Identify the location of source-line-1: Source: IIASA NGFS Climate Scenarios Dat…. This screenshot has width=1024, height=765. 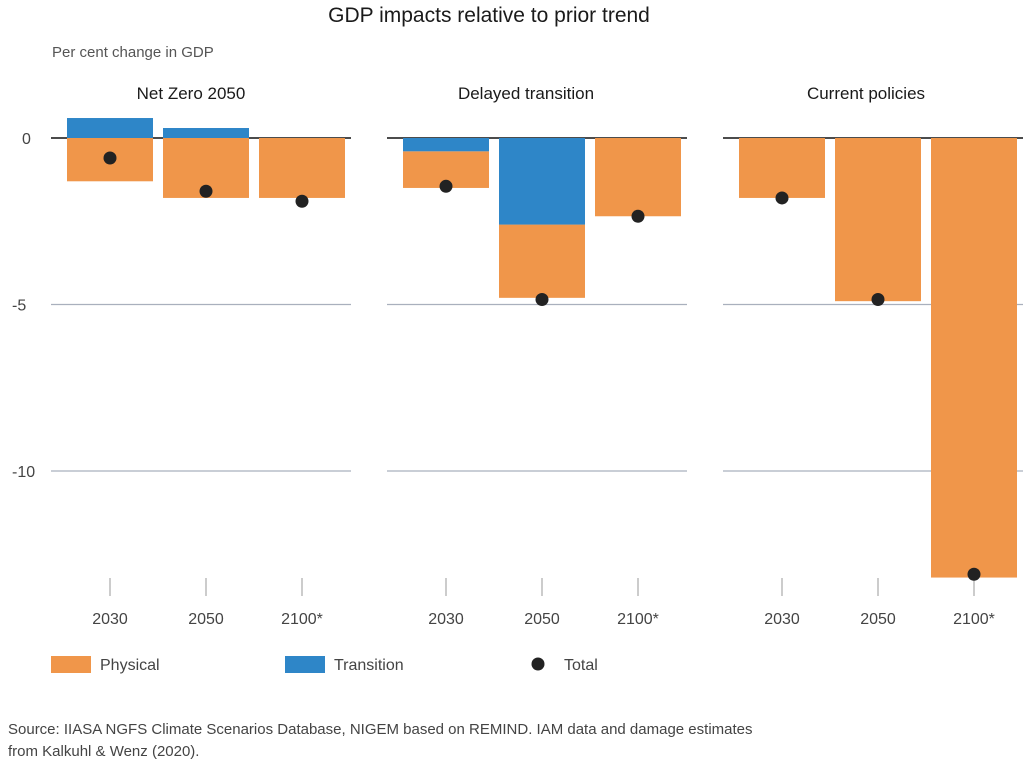
(380, 729).